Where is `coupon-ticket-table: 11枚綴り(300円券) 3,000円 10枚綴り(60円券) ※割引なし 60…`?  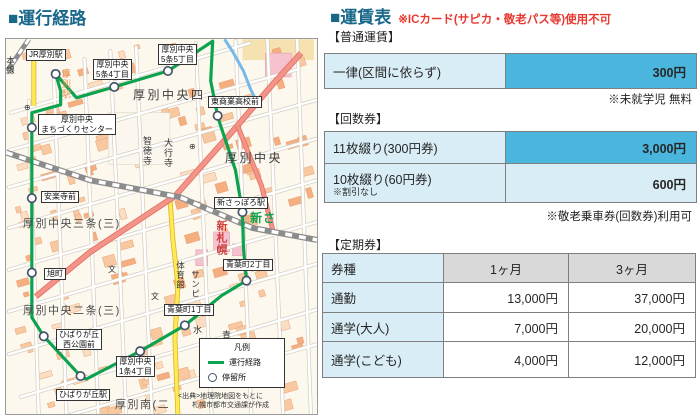 coupon-ticket-table: 11枚綴り(300円券) 3,000円 10枚綴り(60円券) ※割引なし 60… is located at coordinates (510, 167).